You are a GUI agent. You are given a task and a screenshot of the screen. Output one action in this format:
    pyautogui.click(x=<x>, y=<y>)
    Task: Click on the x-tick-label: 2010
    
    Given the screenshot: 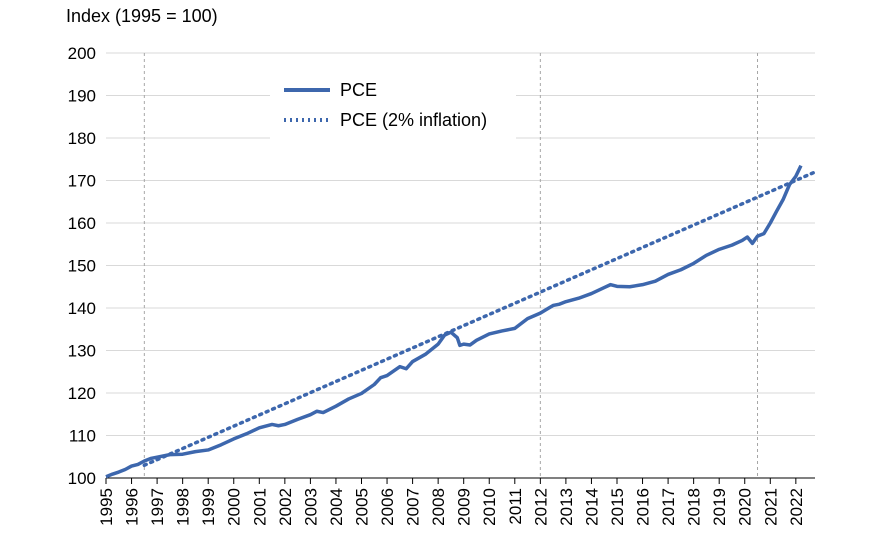 What is the action you would take?
    pyautogui.click(x=489, y=507)
    